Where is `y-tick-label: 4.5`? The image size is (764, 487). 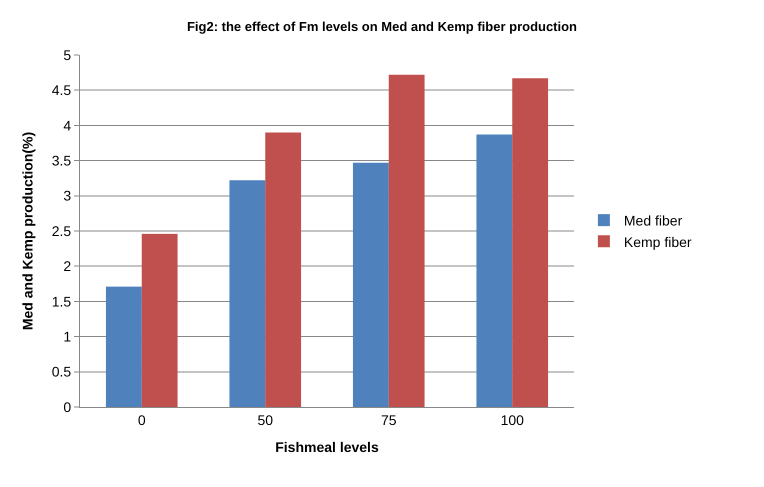
y-tick-label: 4.5 is located at coordinates (62, 90).